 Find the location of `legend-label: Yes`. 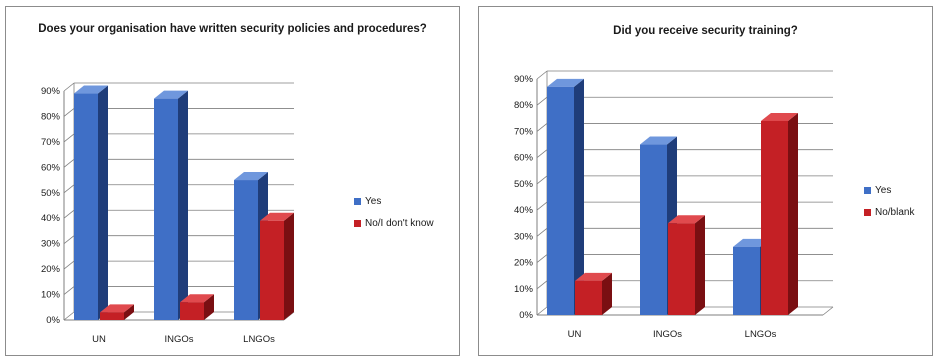

legend-label: Yes is located at coordinates (883, 190).